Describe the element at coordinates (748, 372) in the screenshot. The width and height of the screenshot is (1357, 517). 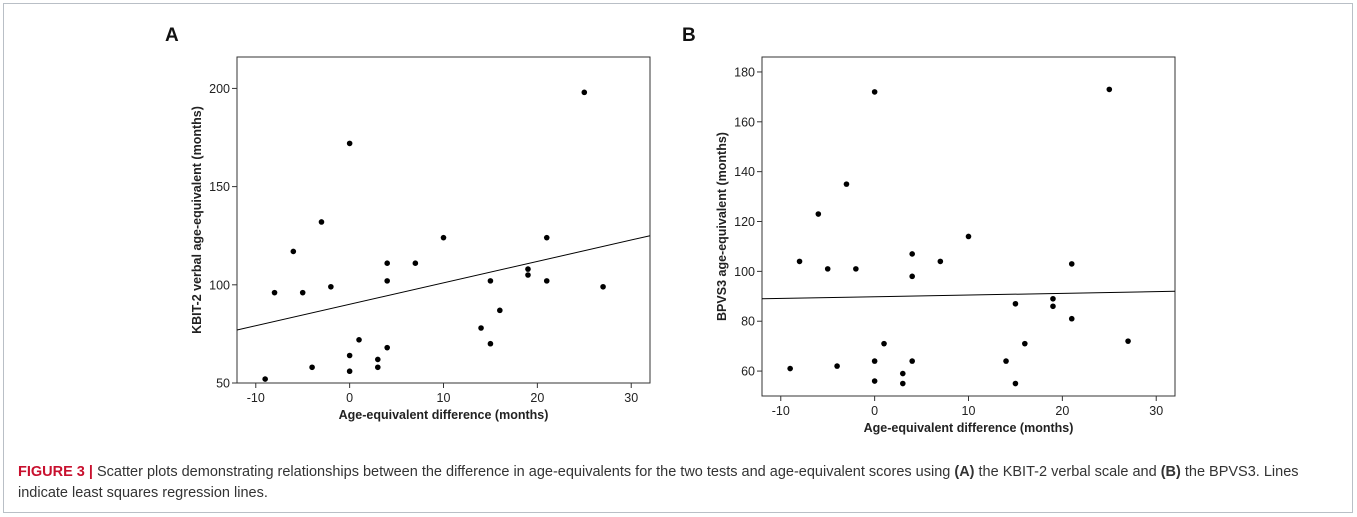
I see `y-tick-label: 60` at that location.